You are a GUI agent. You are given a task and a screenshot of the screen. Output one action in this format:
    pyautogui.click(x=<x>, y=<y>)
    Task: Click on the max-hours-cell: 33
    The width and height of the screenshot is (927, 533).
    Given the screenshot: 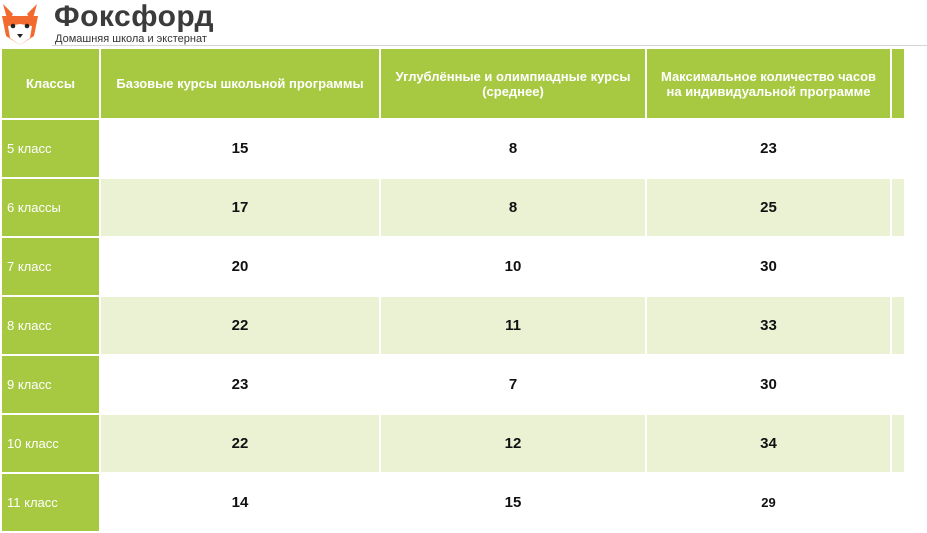 What is the action you would take?
    pyautogui.click(x=768, y=325)
    